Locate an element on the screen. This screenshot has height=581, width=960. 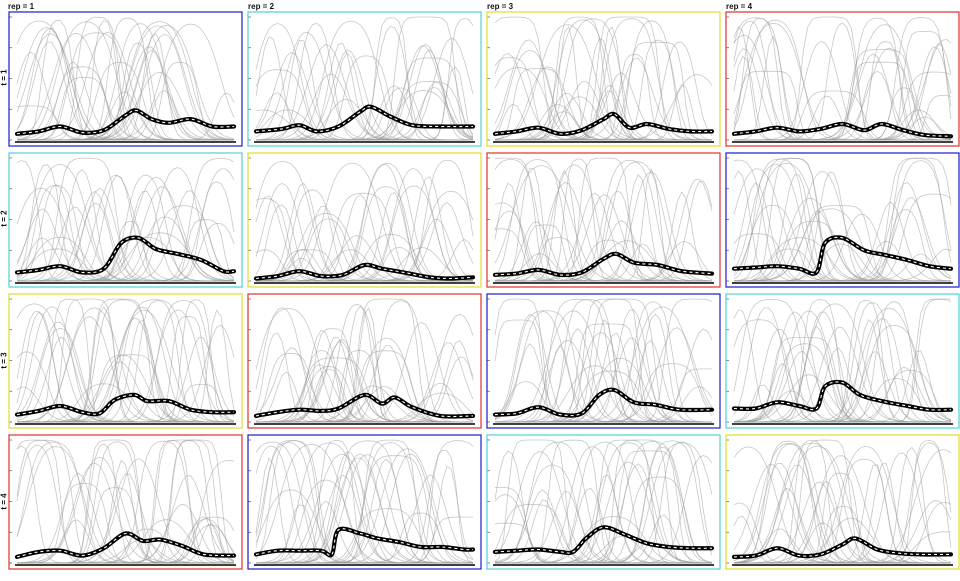
row-title-t-2: t = 2 is located at coordinates (4, 218).